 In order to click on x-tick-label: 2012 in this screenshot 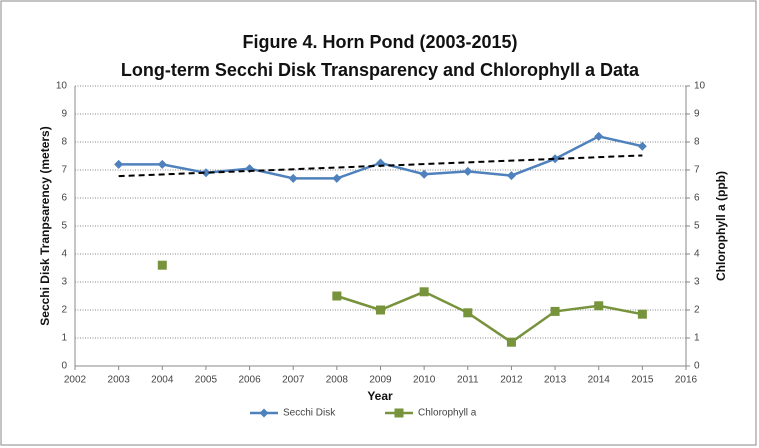, I will do `click(511, 380)`.